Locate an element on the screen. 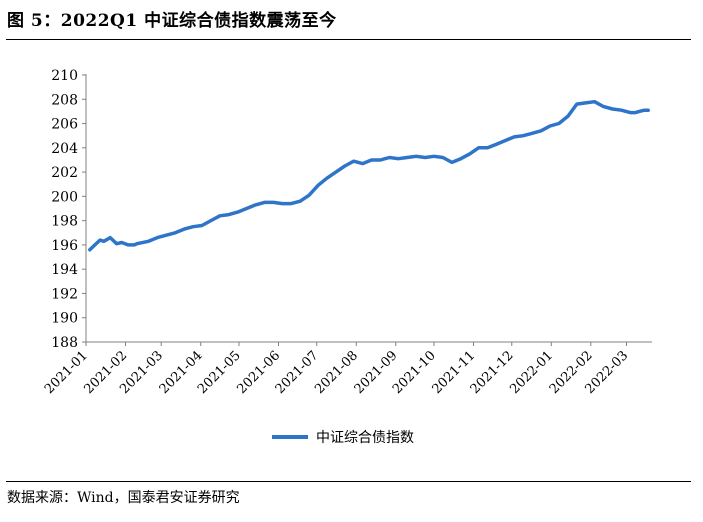  y-tick-label: 194 is located at coordinates (64, 270).